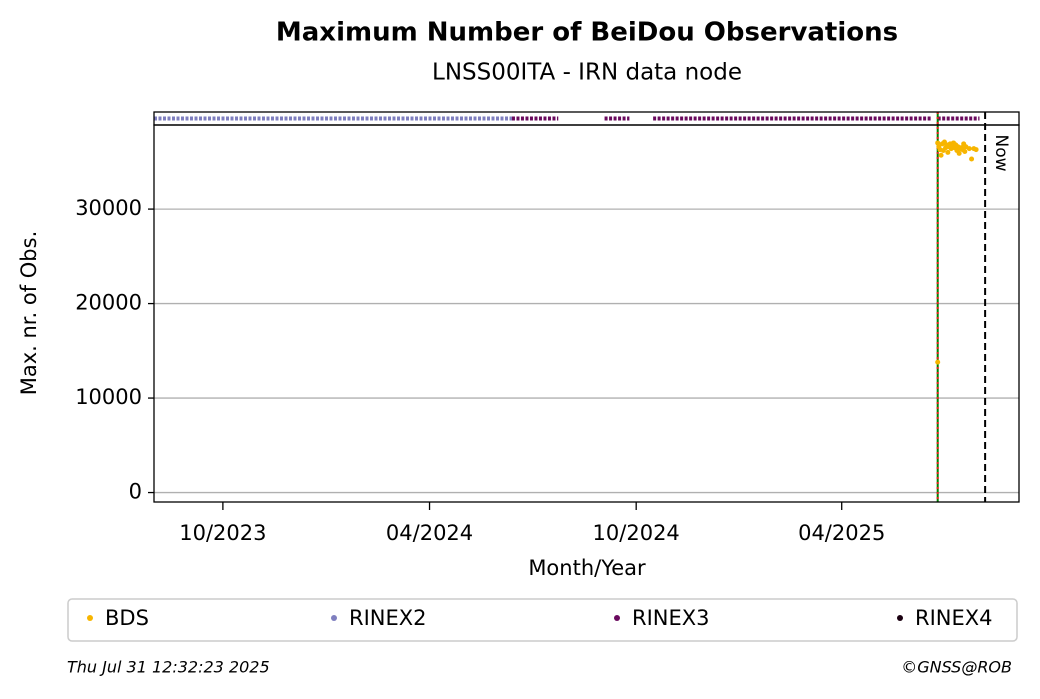 Image resolution: width=1040 pixels, height=699 pixels. Describe the element at coordinates (954, 618) in the screenshot. I see `legend-label: RINEX4` at that location.